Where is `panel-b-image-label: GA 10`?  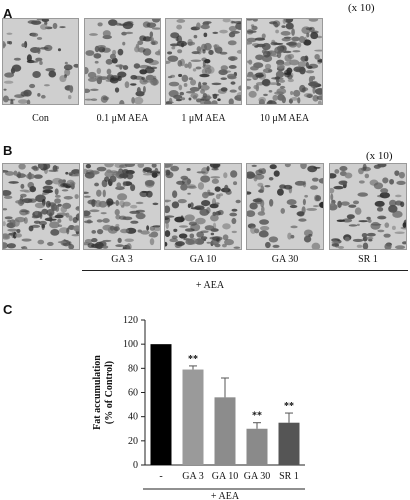 panel-b-image-label: GA 10 is located at coordinates (203, 259).